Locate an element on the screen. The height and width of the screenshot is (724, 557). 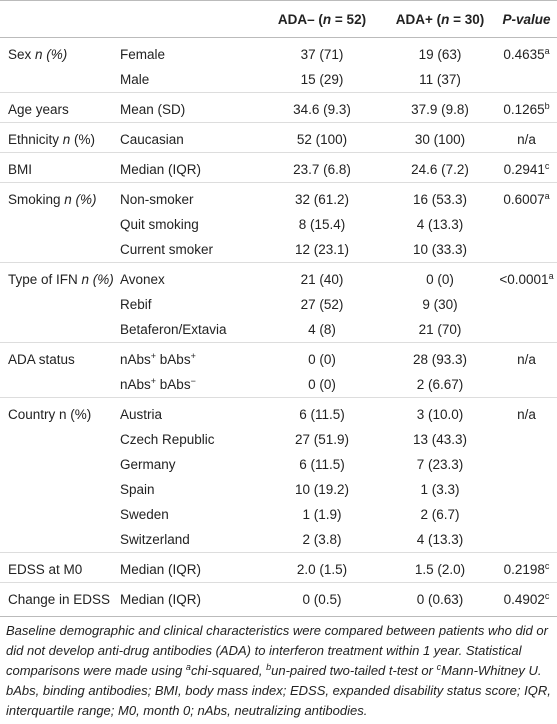
table-cell: Quit smoking is located at coordinates (159, 224).